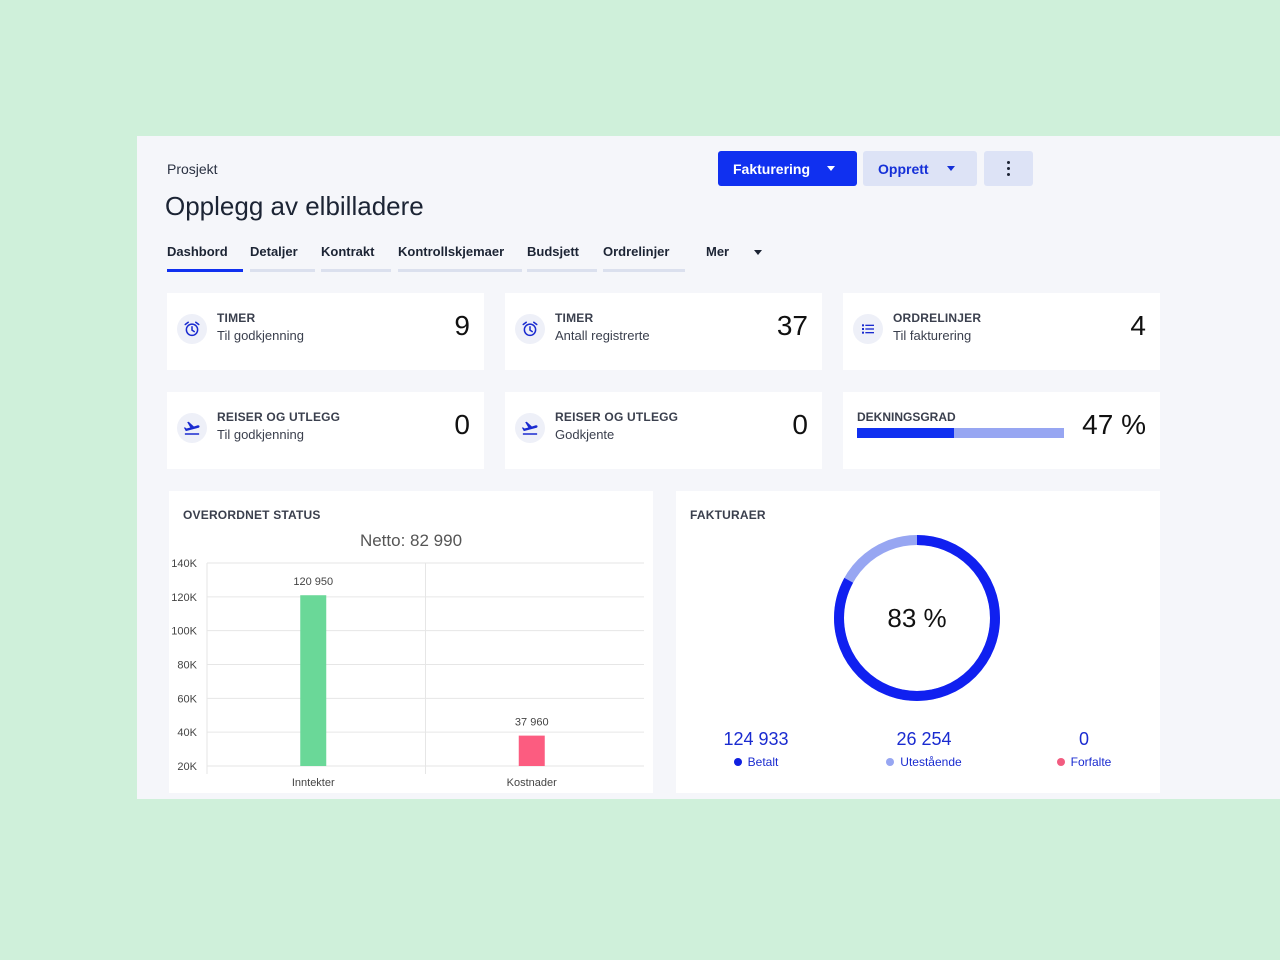 The width and height of the screenshot is (1280, 960). What do you see at coordinates (906, 417) in the screenshot?
I see `coverage-label: DEKNINGSGRAD` at bounding box center [906, 417].